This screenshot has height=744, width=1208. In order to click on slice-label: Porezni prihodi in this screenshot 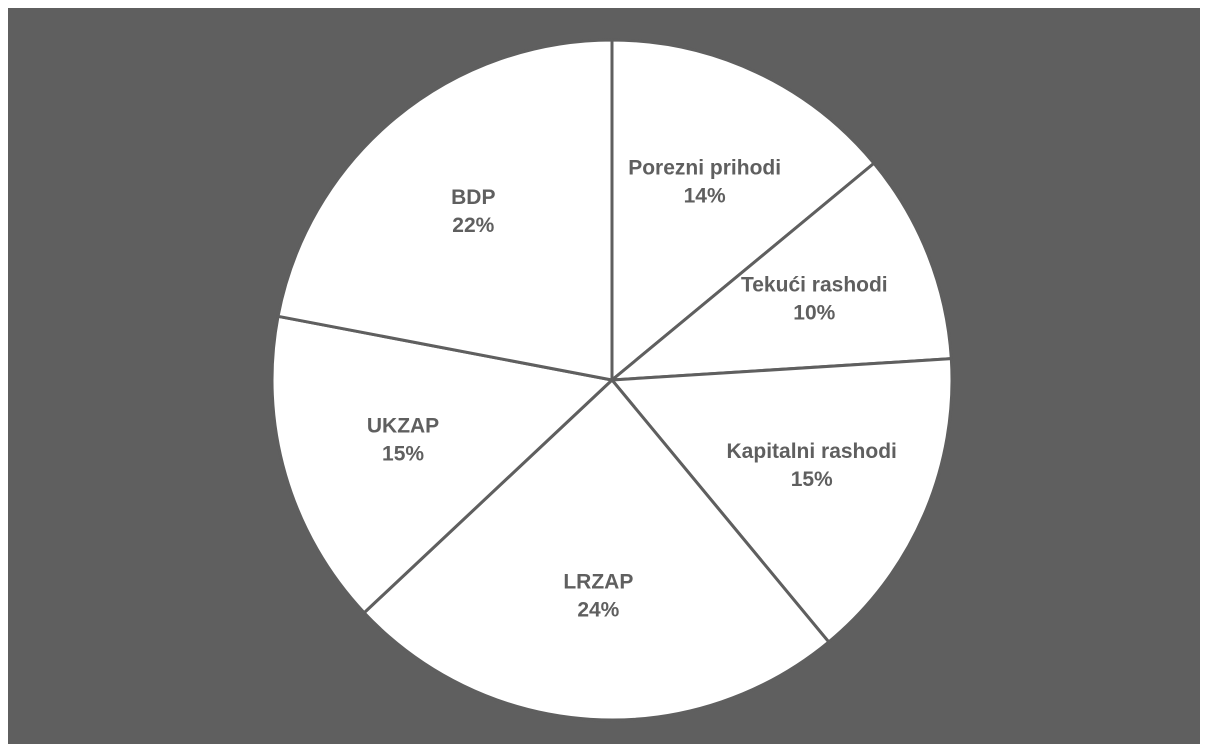, I will do `click(704, 168)`.